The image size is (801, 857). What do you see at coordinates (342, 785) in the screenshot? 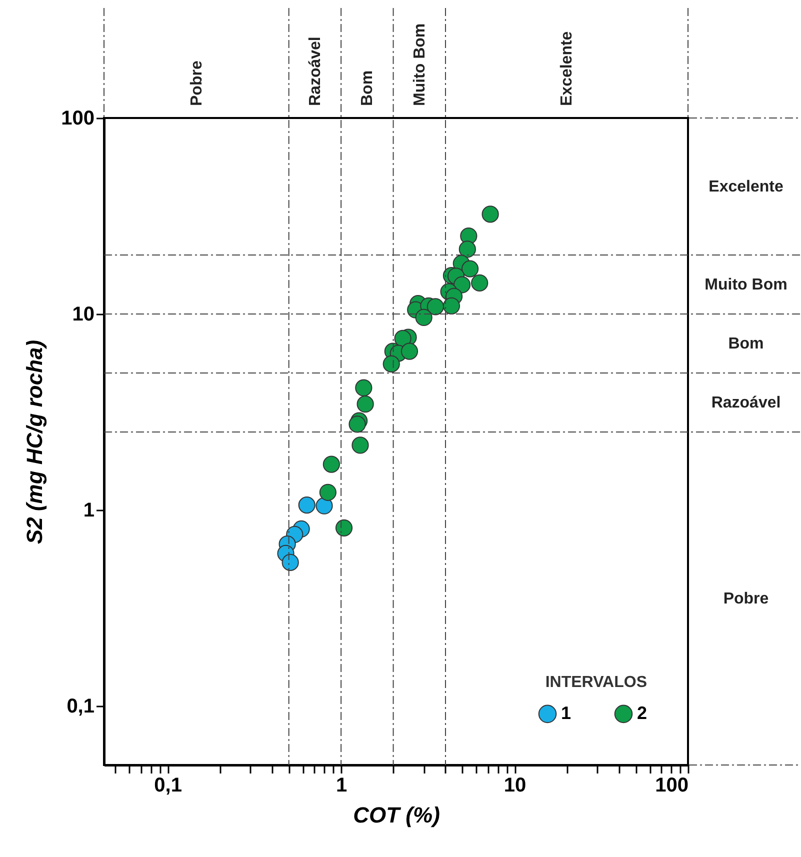
I see `x-tick-label: 1` at bounding box center [342, 785].